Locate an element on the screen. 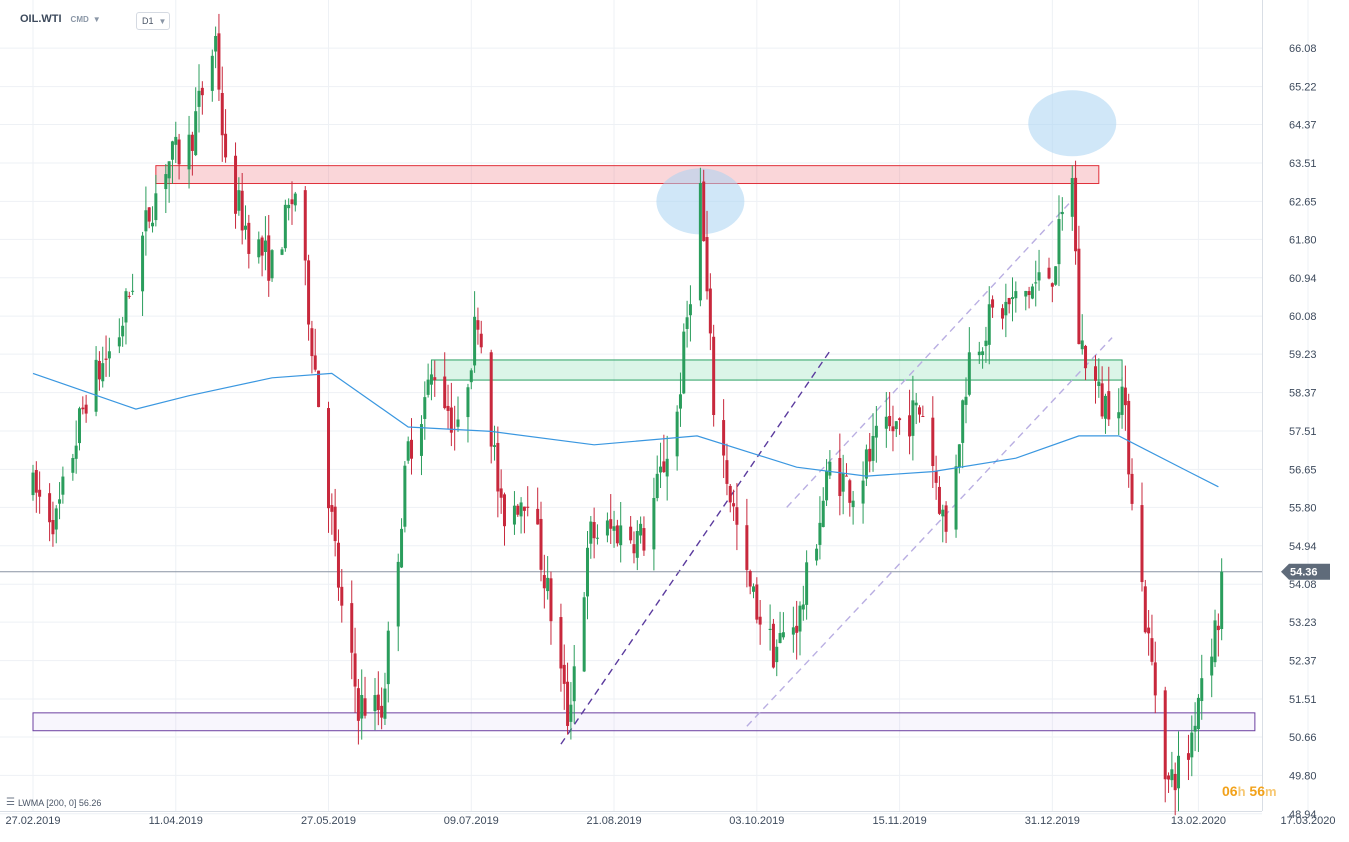 The height and width of the screenshot is (842, 1349). y-tick-label: 57.51 is located at coordinates (1303, 432).